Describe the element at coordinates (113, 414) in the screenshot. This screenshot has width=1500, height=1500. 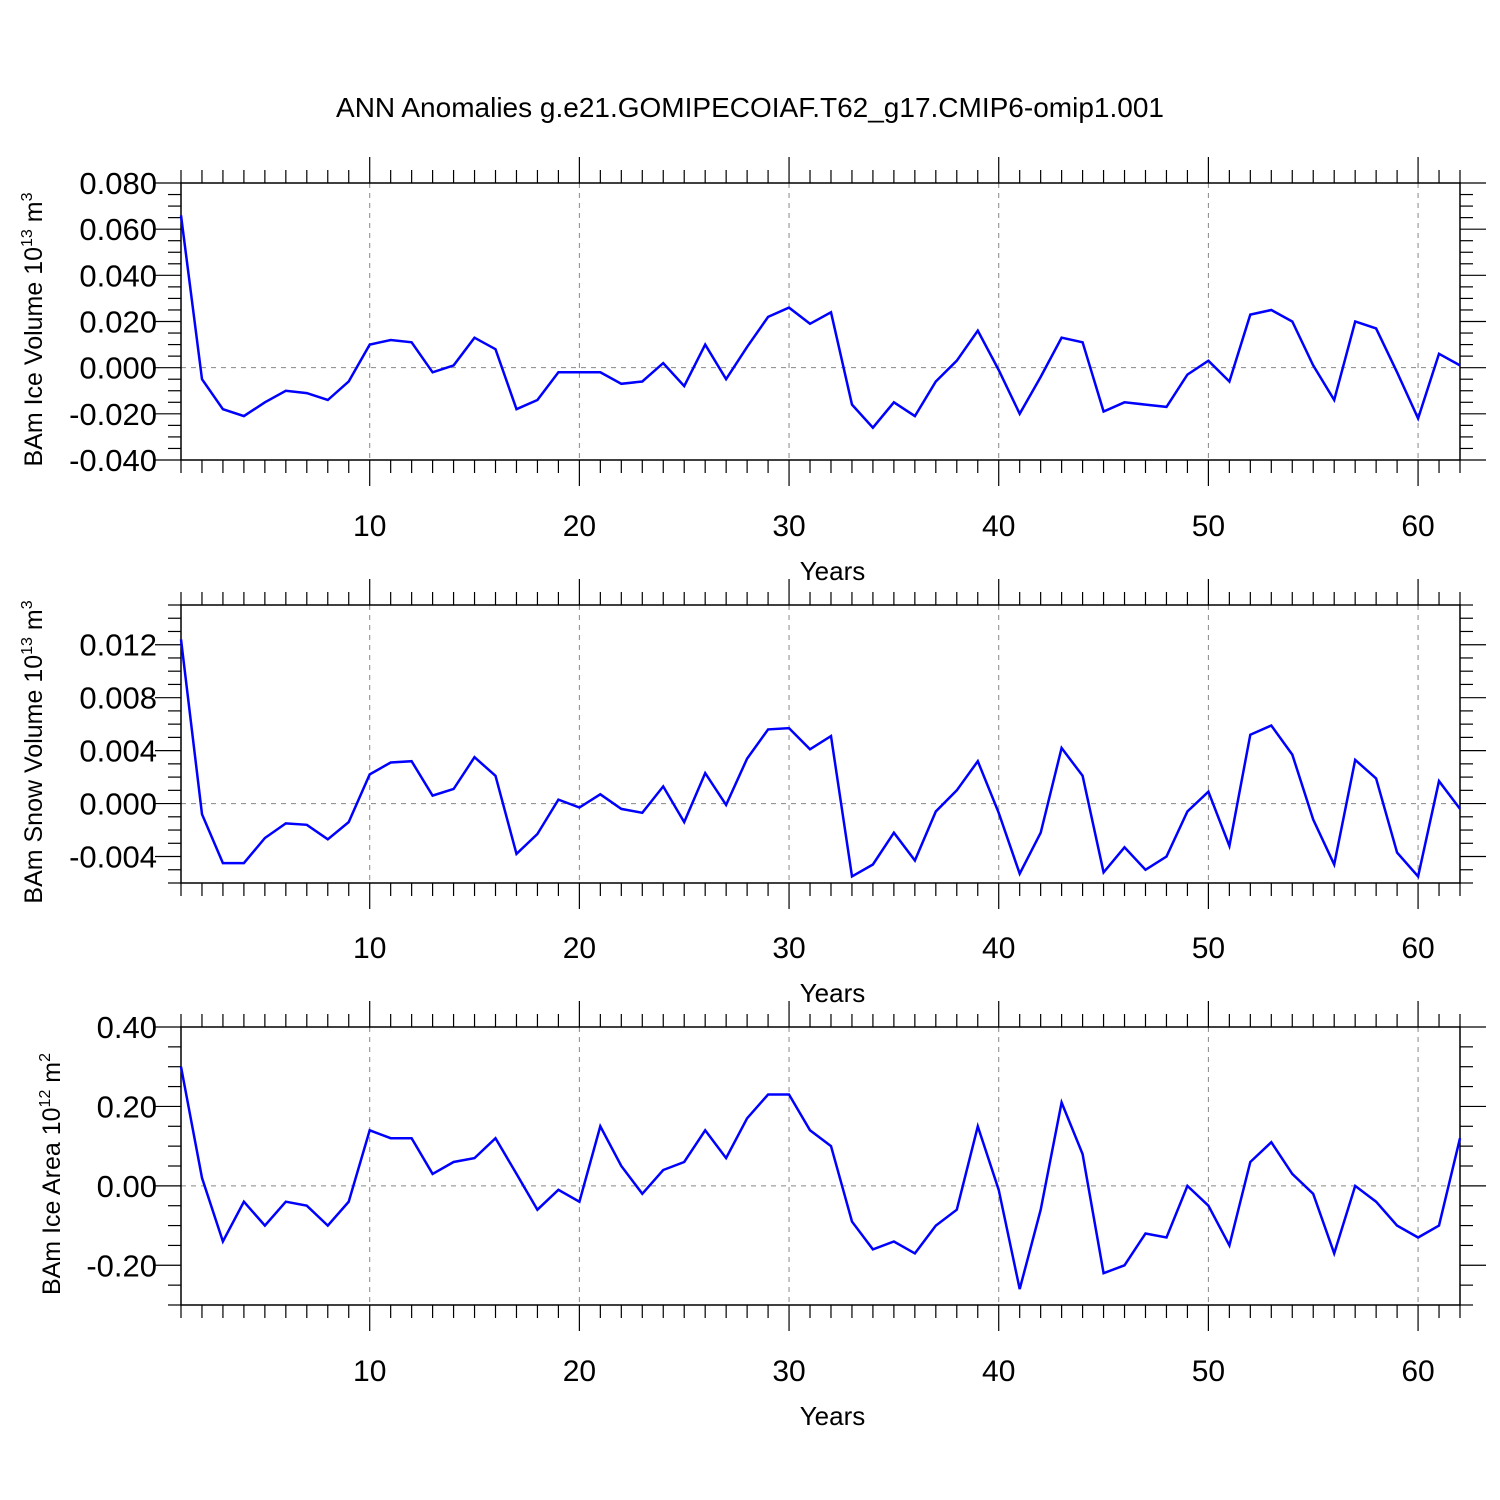
I see `y-tick-label: -0.020` at that location.